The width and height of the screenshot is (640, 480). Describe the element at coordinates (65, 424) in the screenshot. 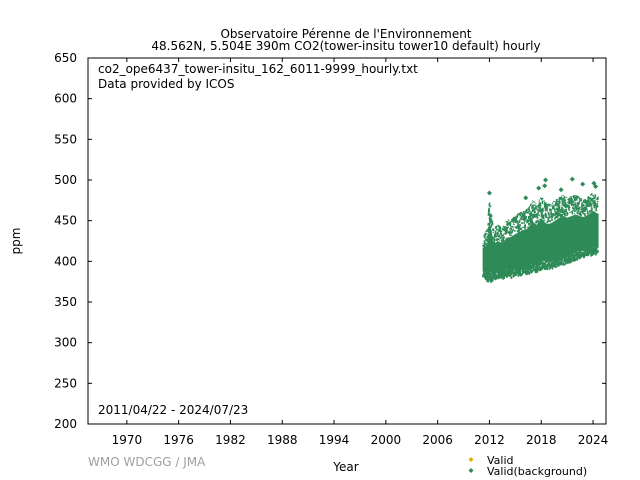

I see `y-tick-label: 200` at that location.